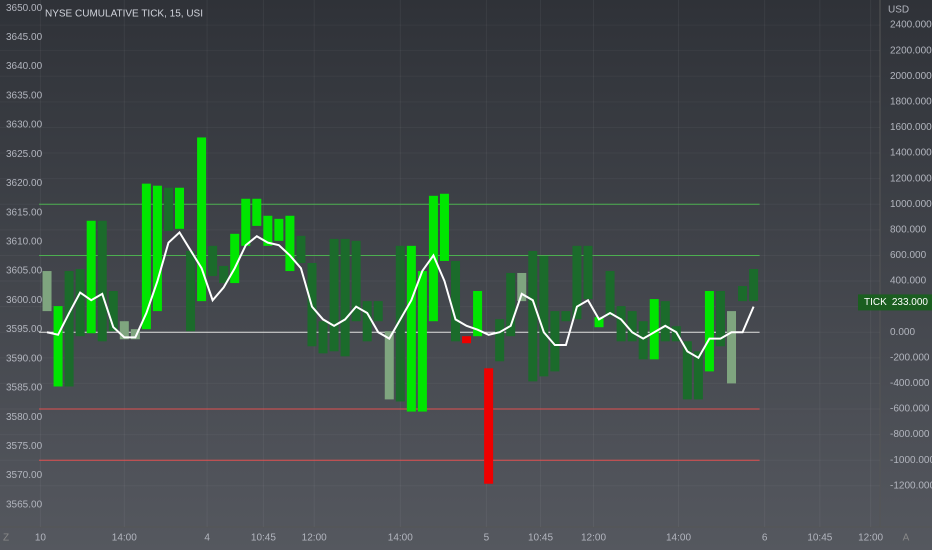  What do you see at coordinates (6, 538) in the screenshot?
I see `button: Z` at bounding box center [6, 538].